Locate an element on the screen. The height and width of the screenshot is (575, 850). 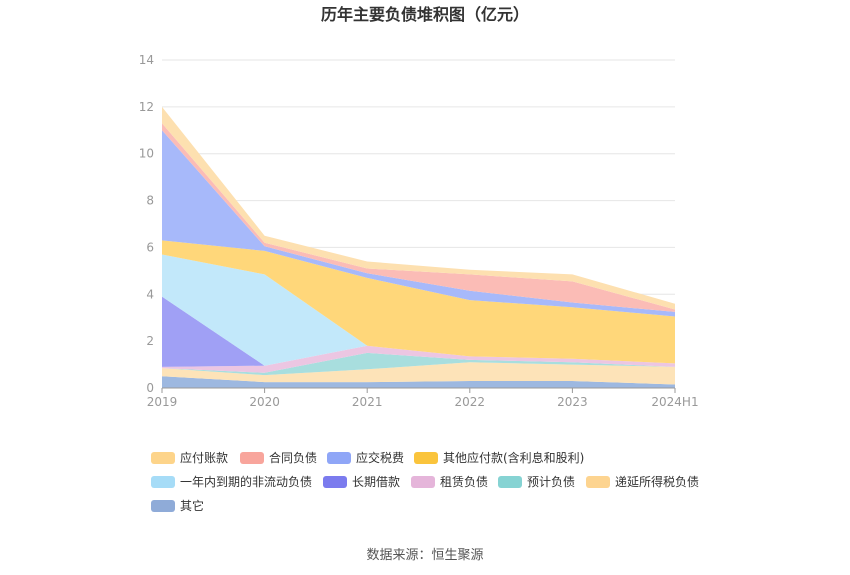
legend-label: 一年内到期的非流动负债 is located at coordinates (246, 481).